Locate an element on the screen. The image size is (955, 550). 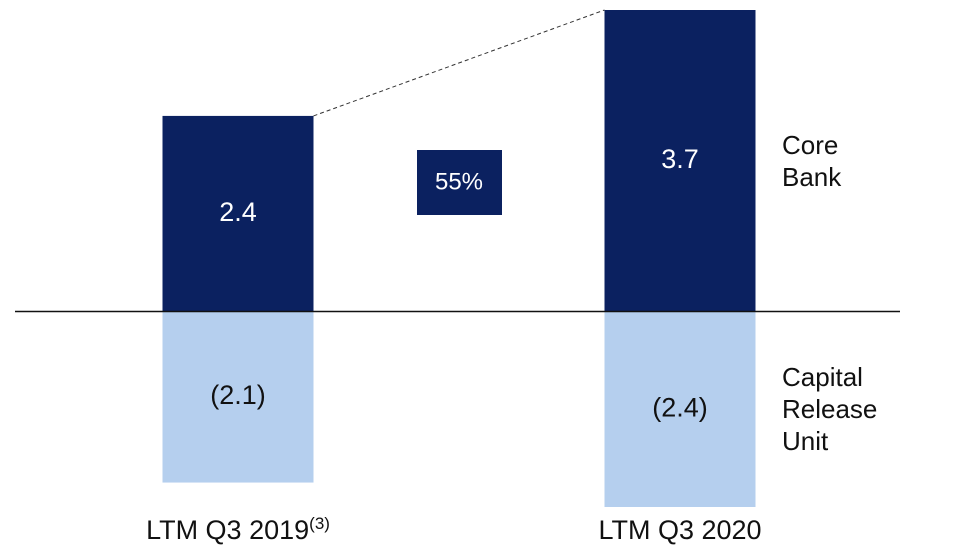
x-tick-label: LTM Q3 2020 is located at coordinates (679, 530).